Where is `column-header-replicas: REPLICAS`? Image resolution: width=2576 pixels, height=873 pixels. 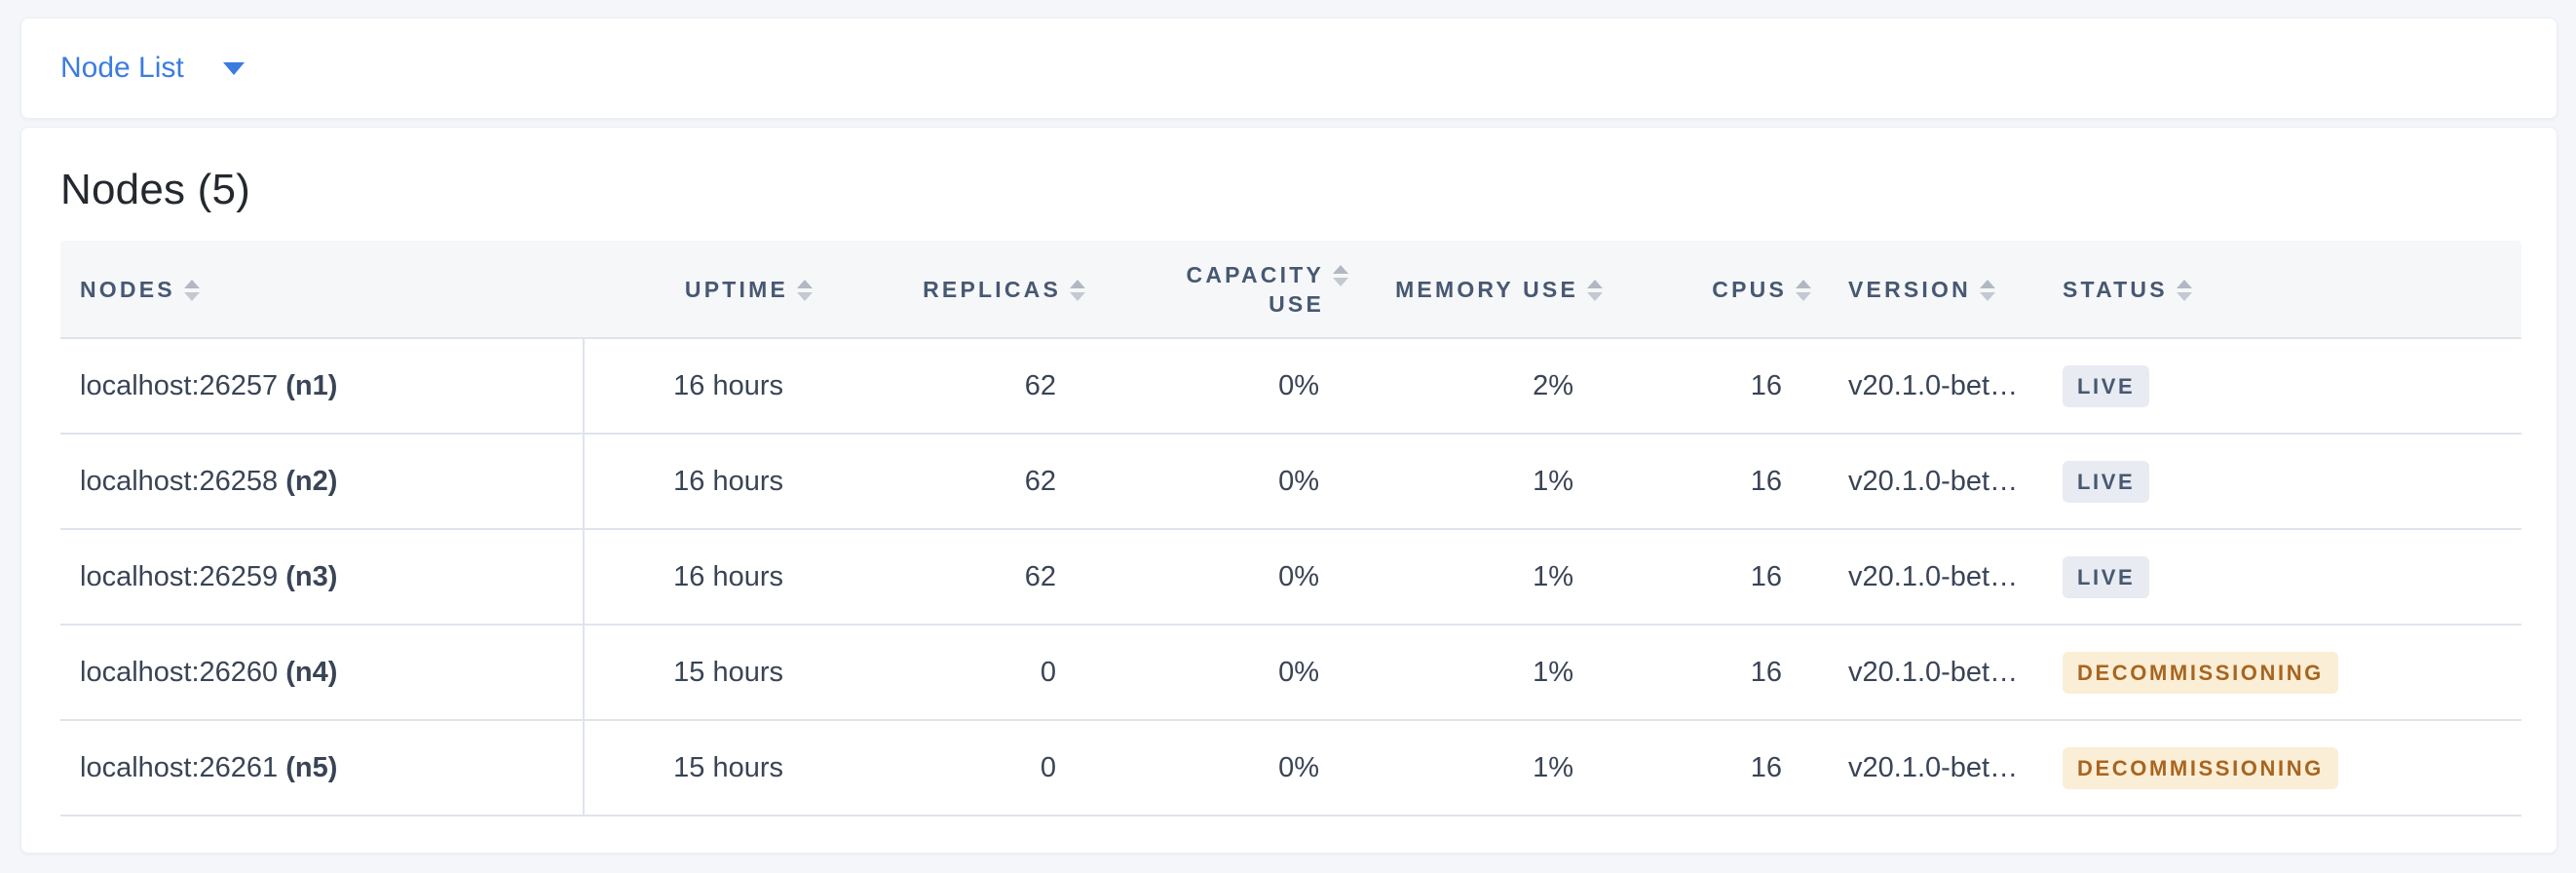
column-header-replicas: REPLICAS is located at coordinates (964, 290).